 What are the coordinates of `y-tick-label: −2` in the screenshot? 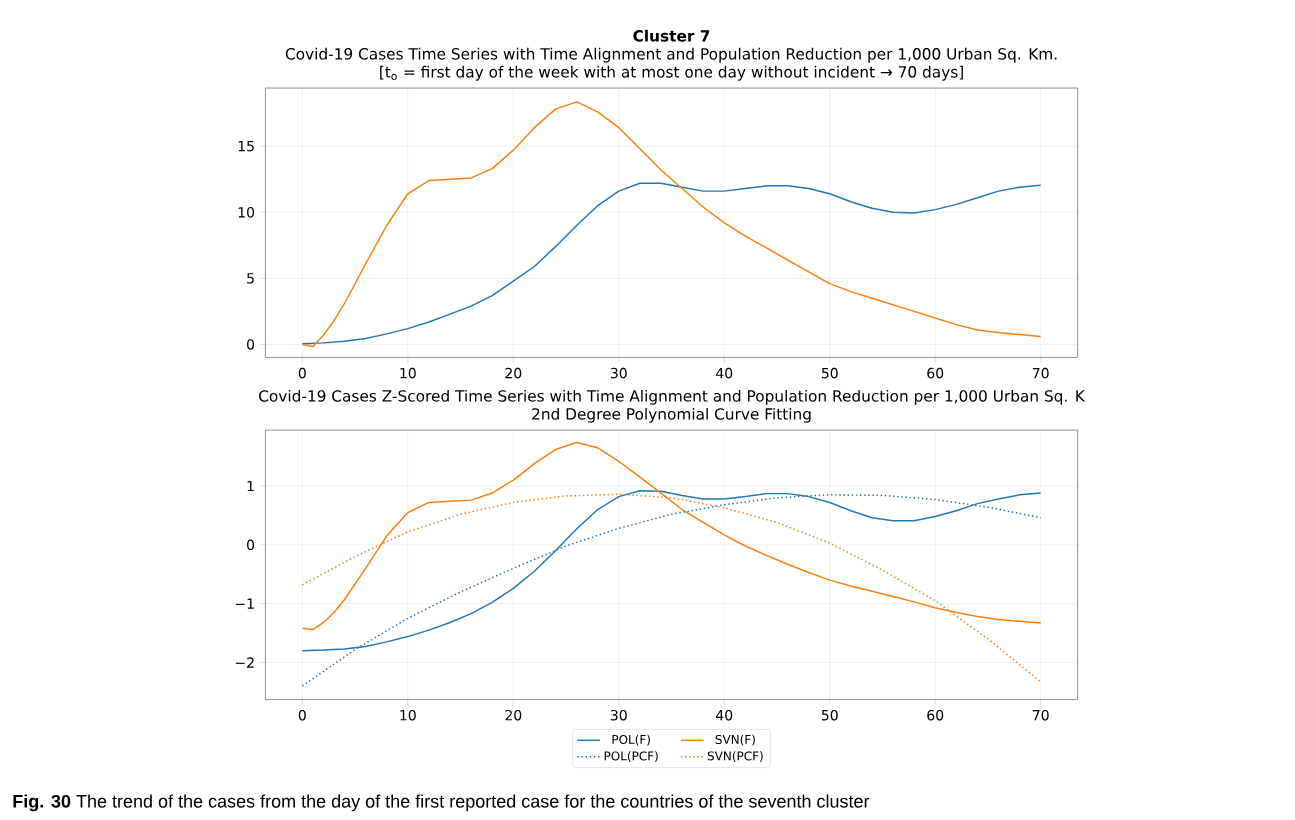 It's located at (244, 662).